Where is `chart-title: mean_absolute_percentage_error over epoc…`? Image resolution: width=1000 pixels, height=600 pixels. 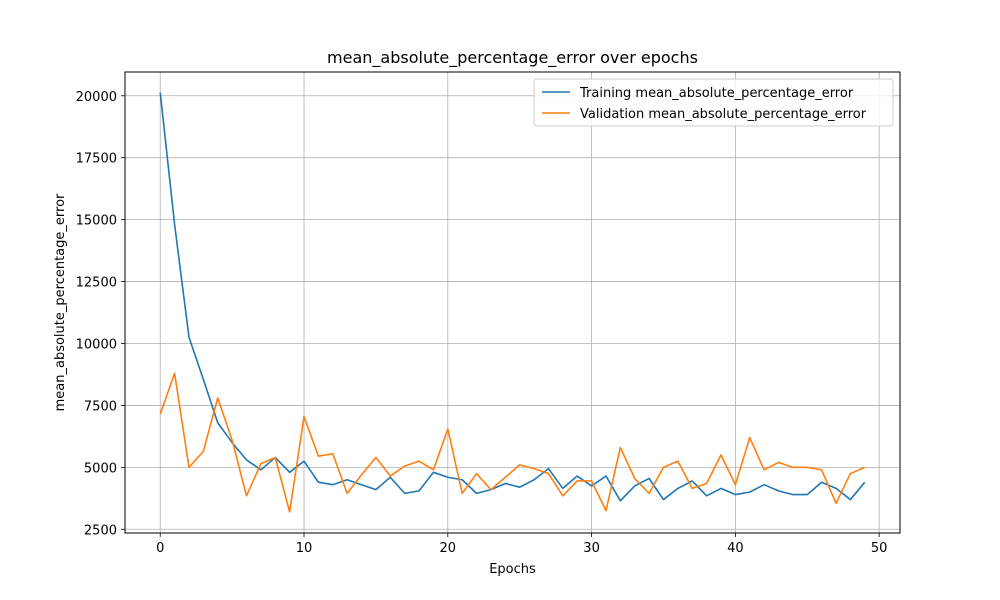
chart-title: mean_absolute_percentage_error over epoc… is located at coordinates (512, 58).